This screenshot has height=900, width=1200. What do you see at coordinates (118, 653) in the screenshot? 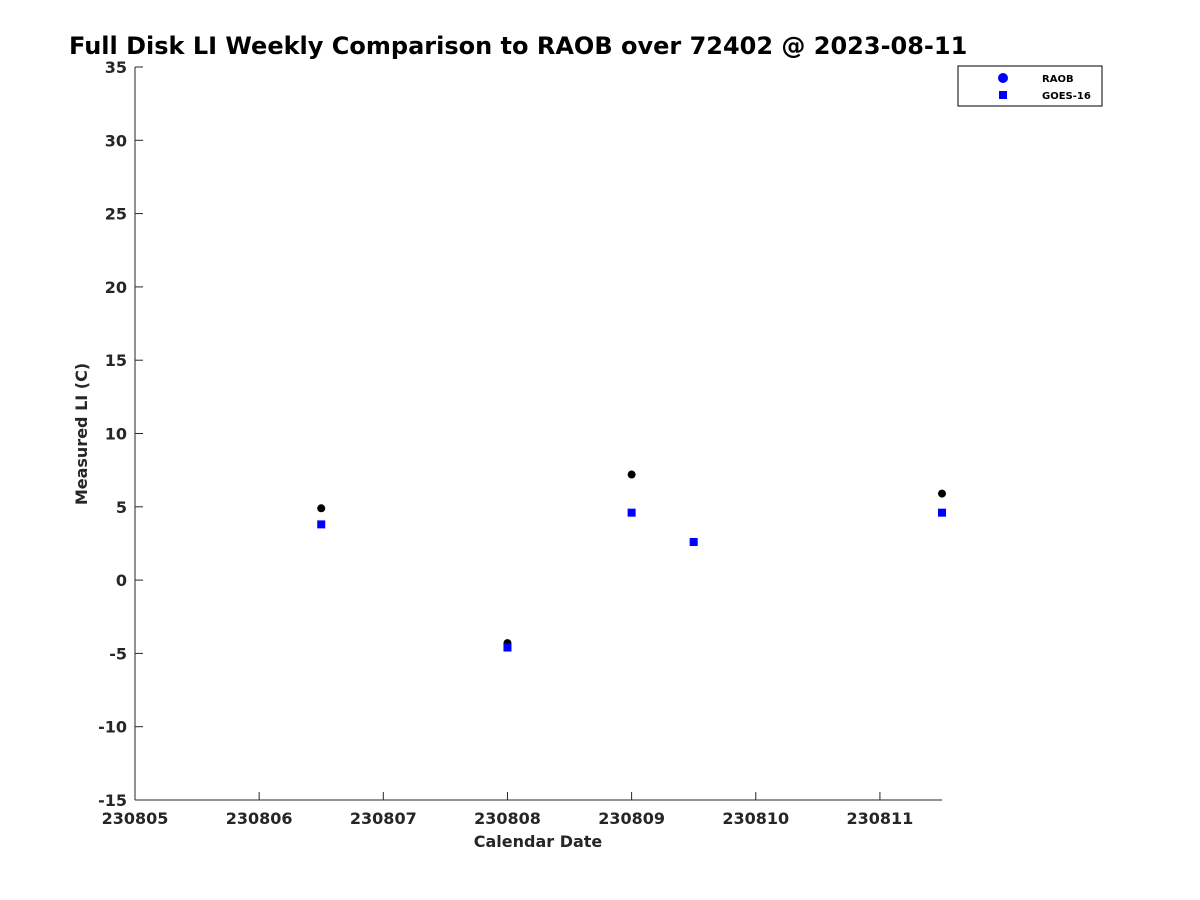
I see `y-tick-label: -5` at bounding box center [118, 653].